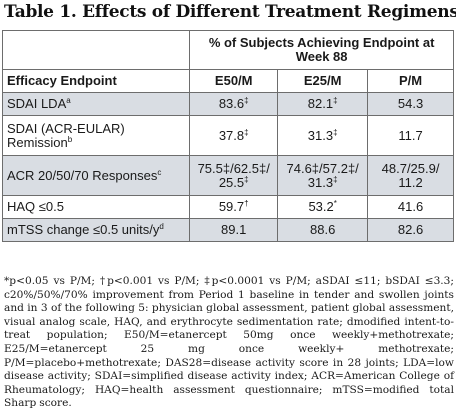  I want to click on value-cell-e25m: 88.6, so click(323, 230).